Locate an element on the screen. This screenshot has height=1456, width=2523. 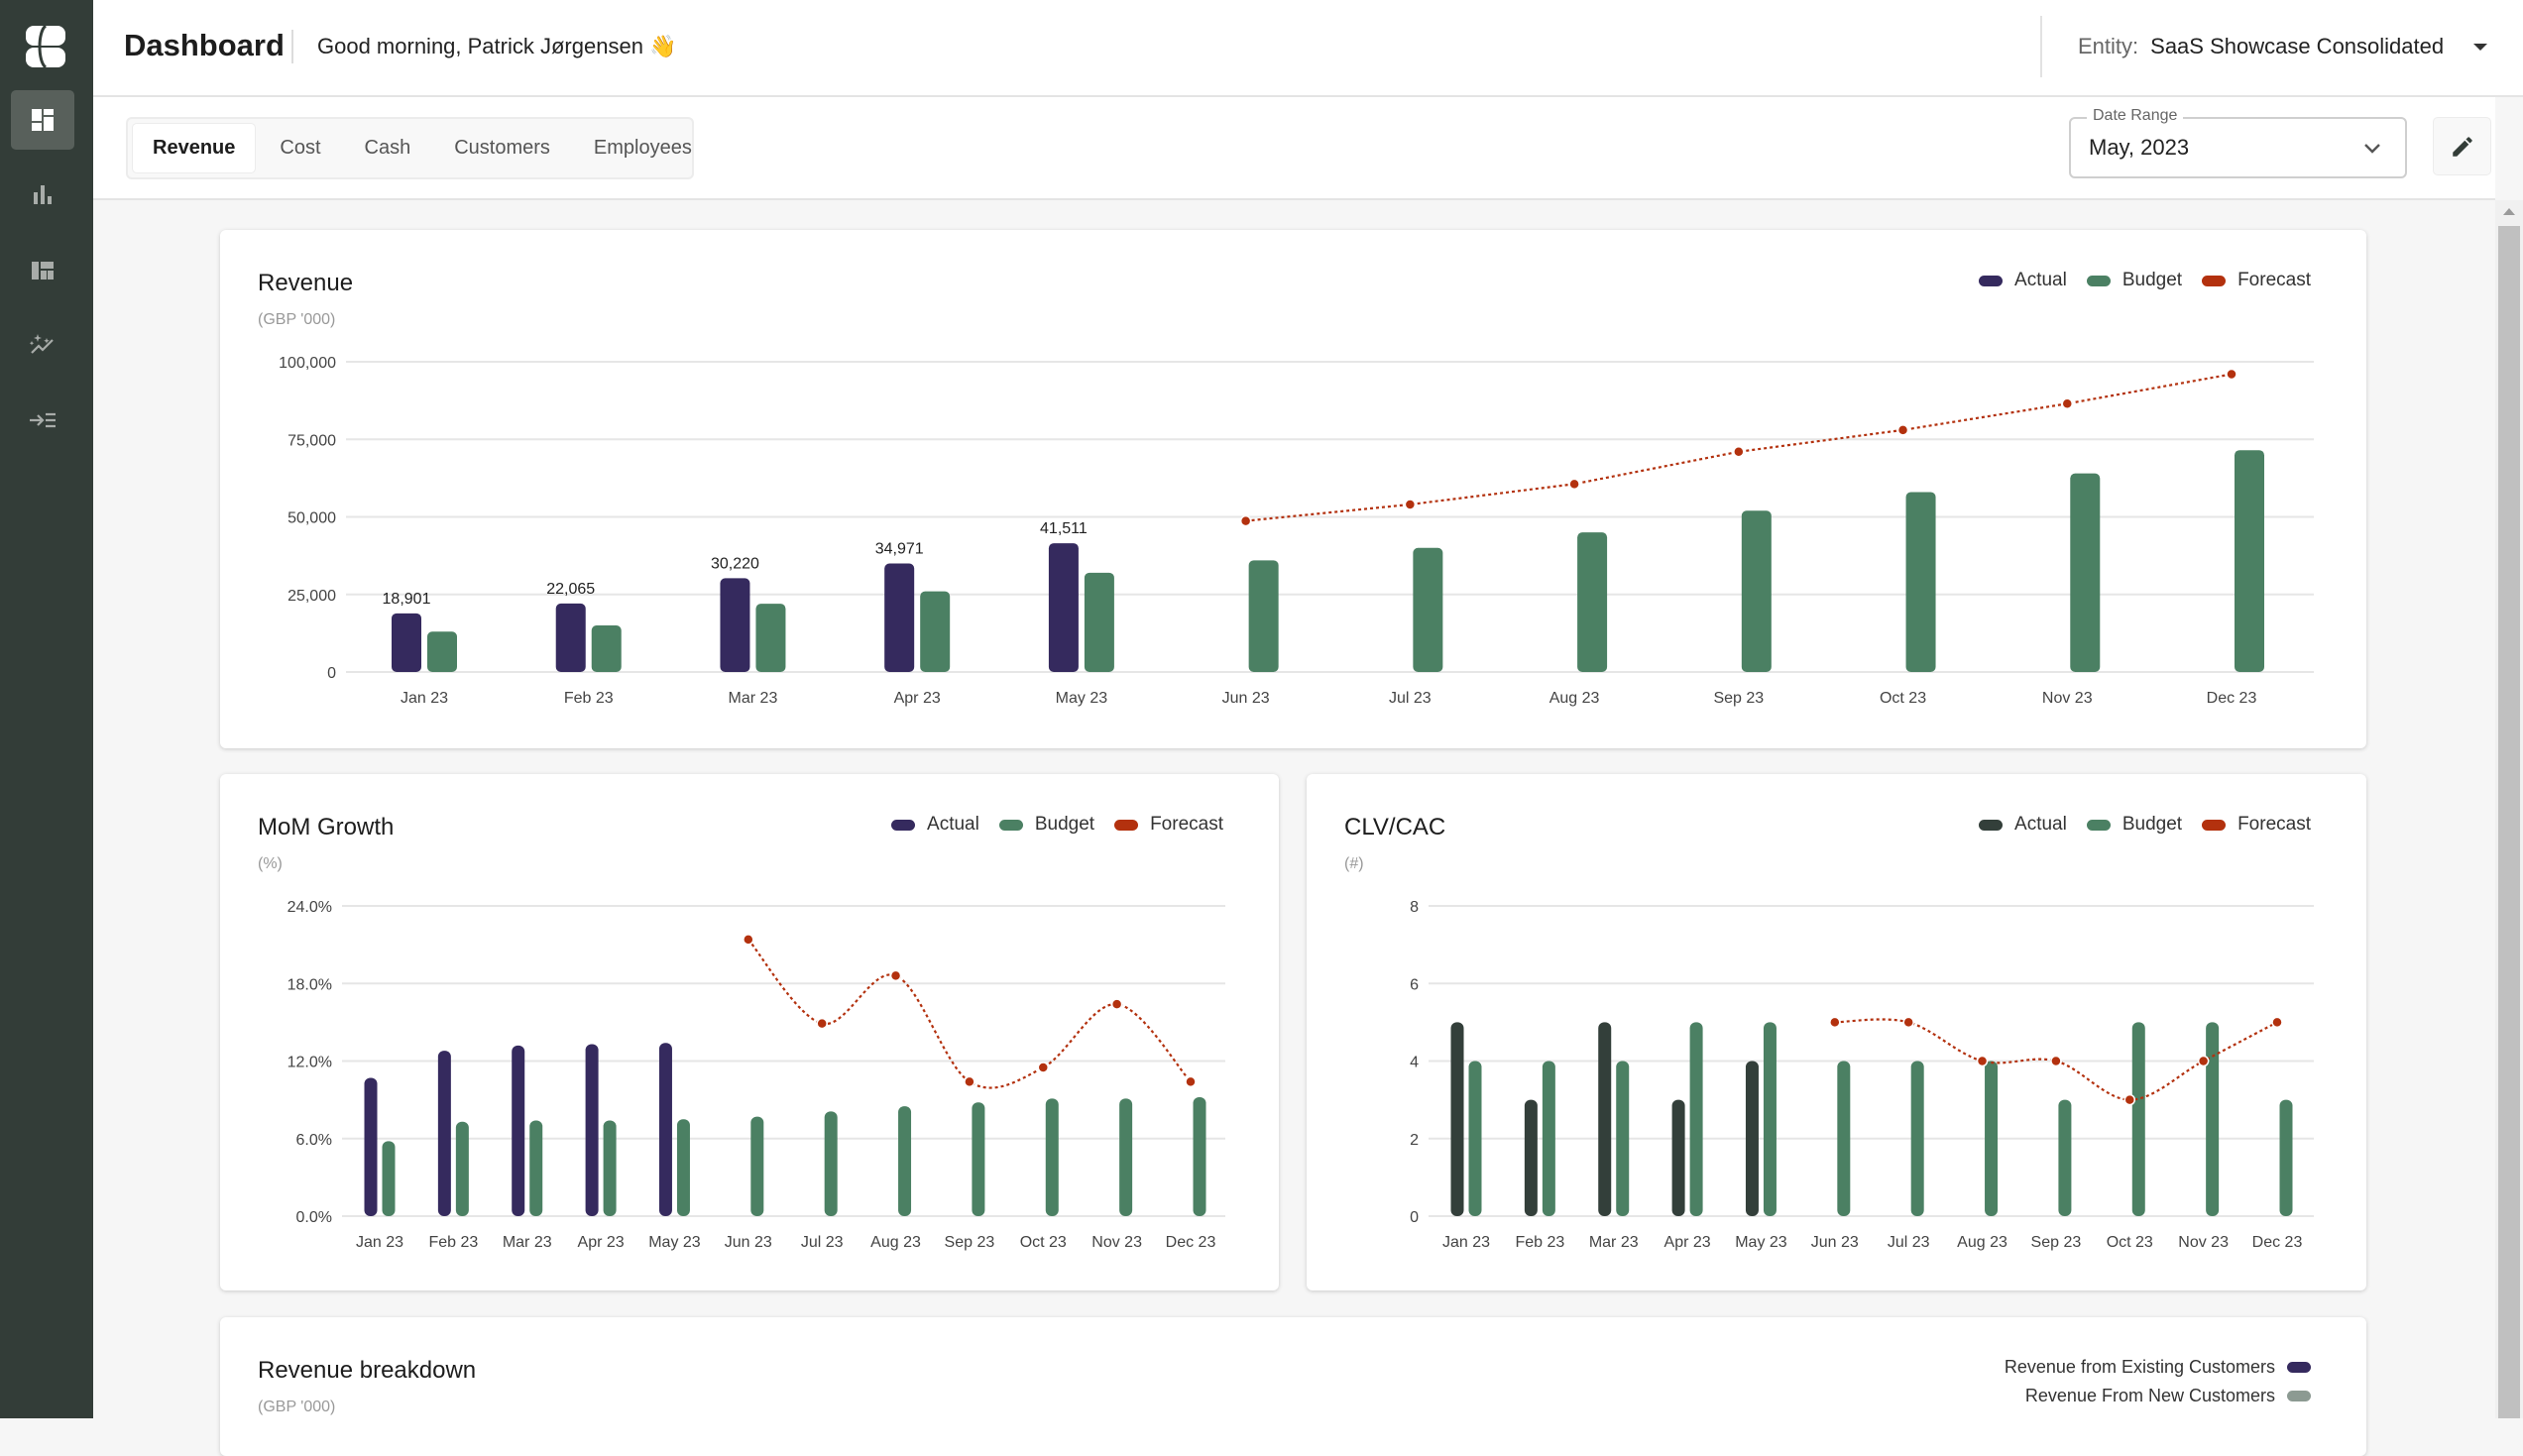
chart-unit: (GBP '000) is located at coordinates (296, 1407).